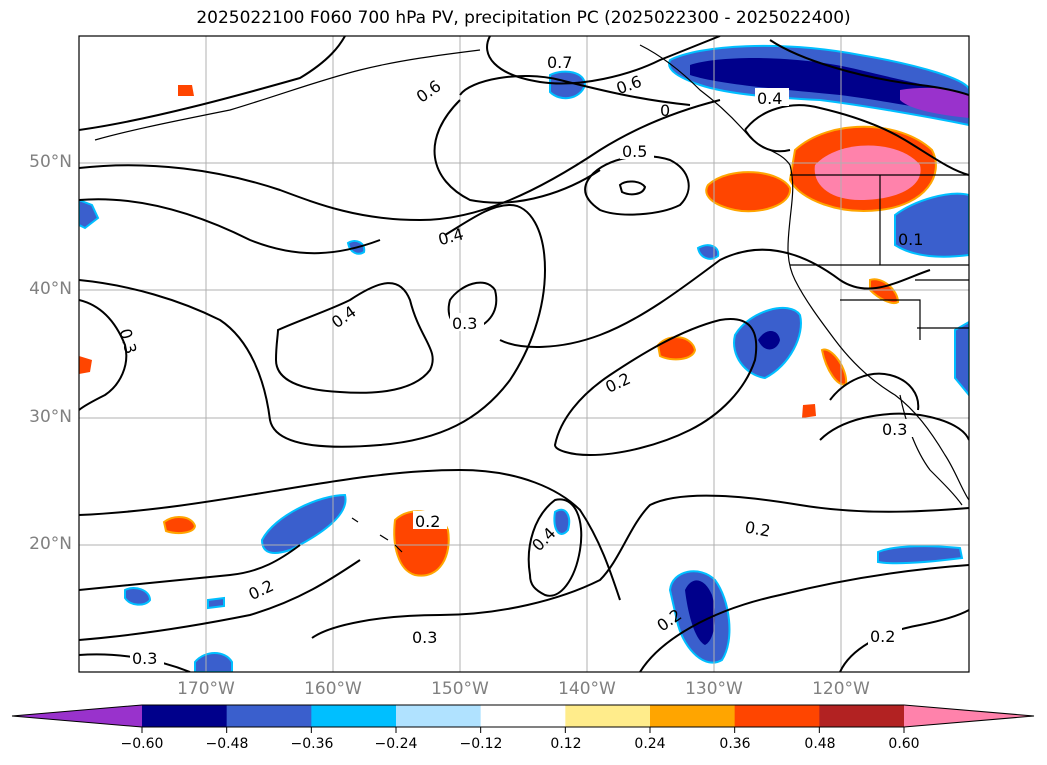  What do you see at coordinates (841, 689) in the screenshot?
I see `lon-label: 120°W` at bounding box center [841, 689].